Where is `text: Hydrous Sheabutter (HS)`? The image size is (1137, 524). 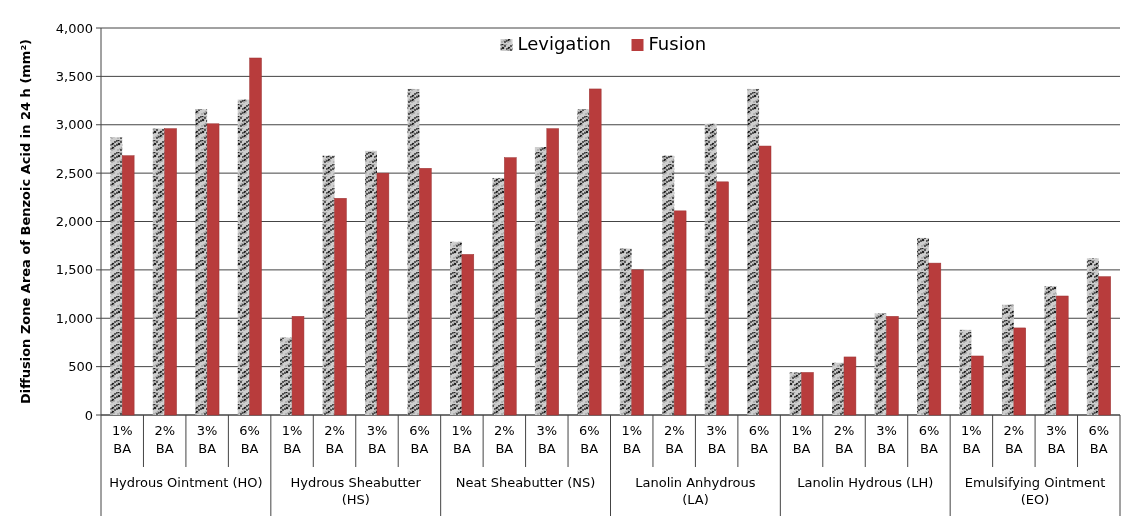 text: Hydrous Sheabutter (HS) is located at coordinates (356, 491).